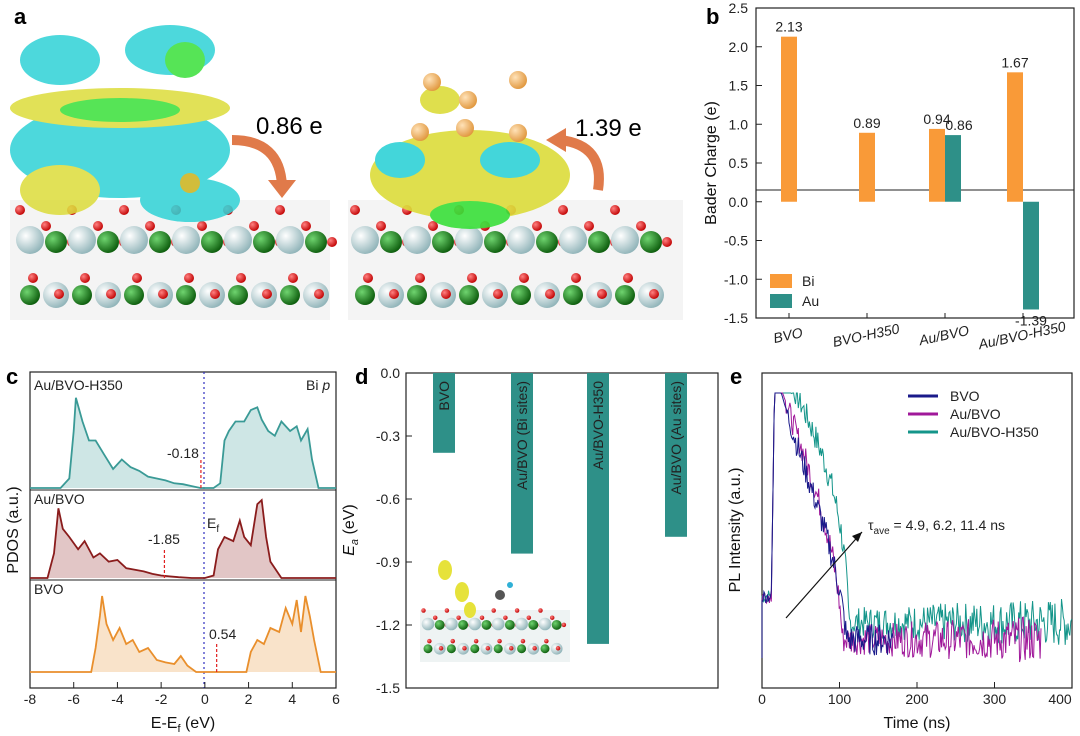 The height and width of the screenshot is (736, 1080). I want to click on right-transfer-arrow, so click(581, 163).